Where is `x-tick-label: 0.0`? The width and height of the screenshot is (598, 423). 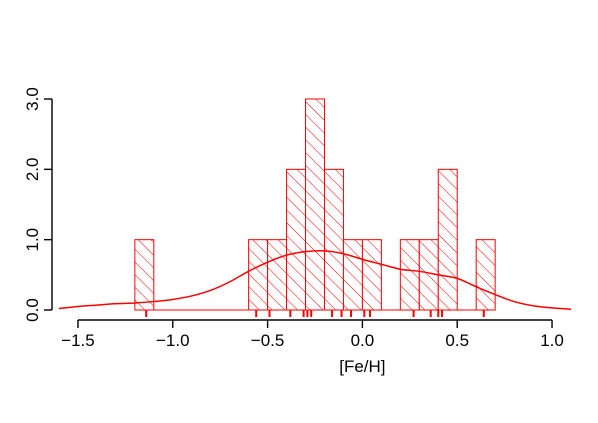 x-tick-label: 0.0 is located at coordinates (363, 340).